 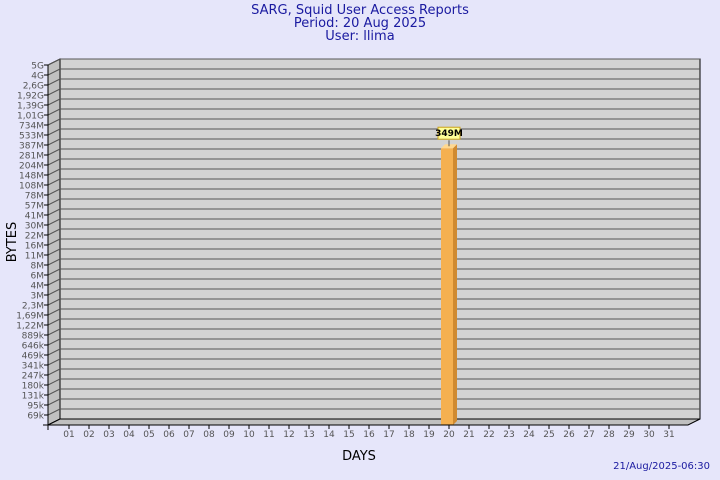 I want to click on y-tick-label: 180k, so click(x=33, y=387).